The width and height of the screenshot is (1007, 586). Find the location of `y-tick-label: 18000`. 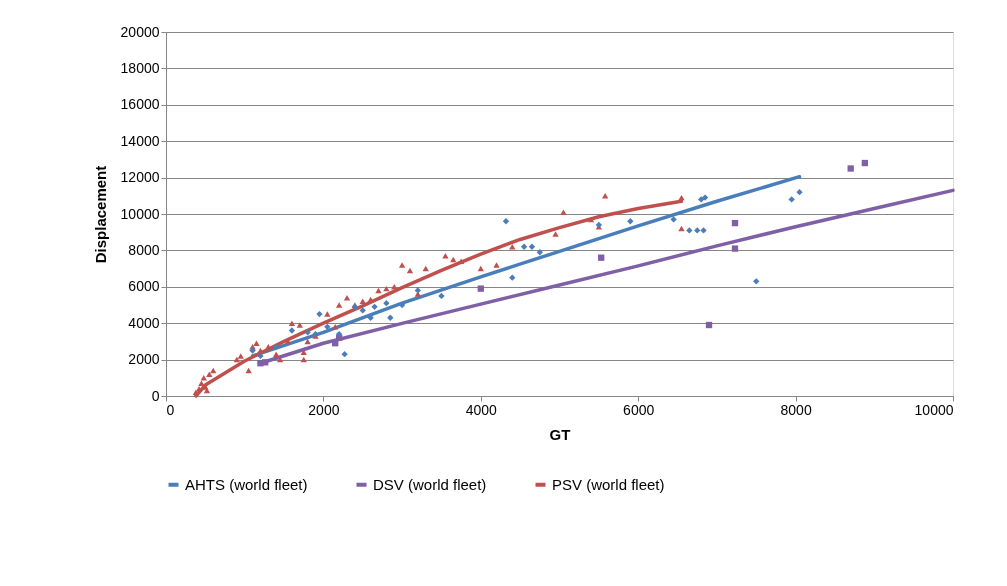

y-tick-label: 18000 is located at coordinates (140, 67).